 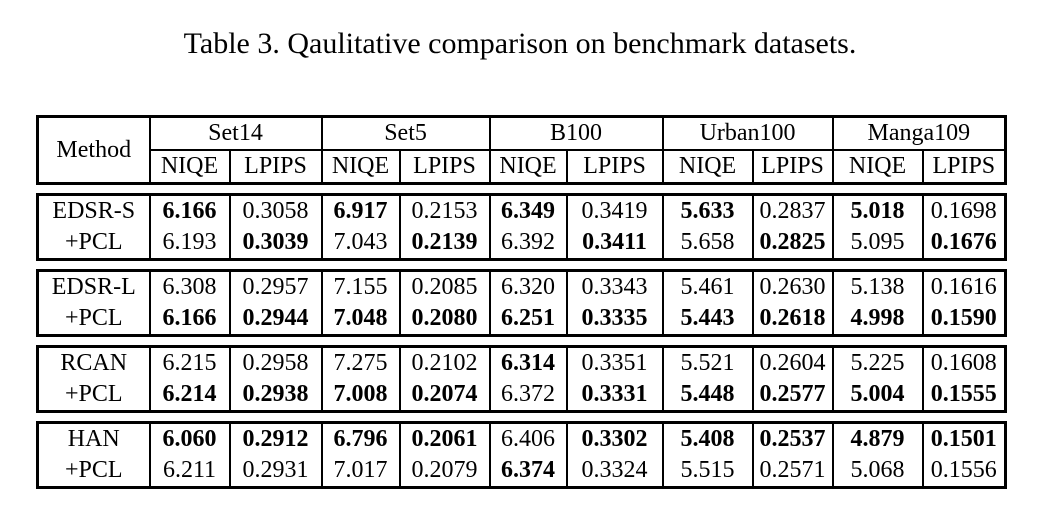 I want to click on value-cell: 0.2931, so click(x=275, y=471).